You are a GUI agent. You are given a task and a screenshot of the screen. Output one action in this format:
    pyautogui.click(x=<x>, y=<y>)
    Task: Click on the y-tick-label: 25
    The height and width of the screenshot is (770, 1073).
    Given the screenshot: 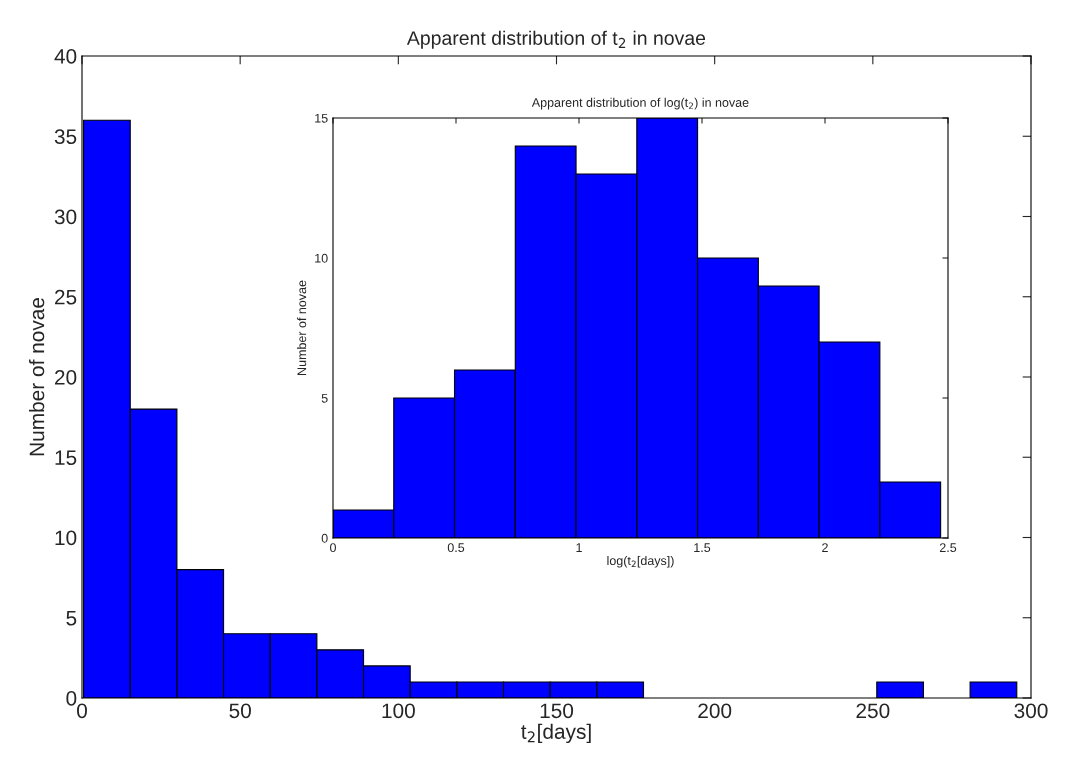 What is the action you would take?
    pyautogui.click(x=66, y=297)
    